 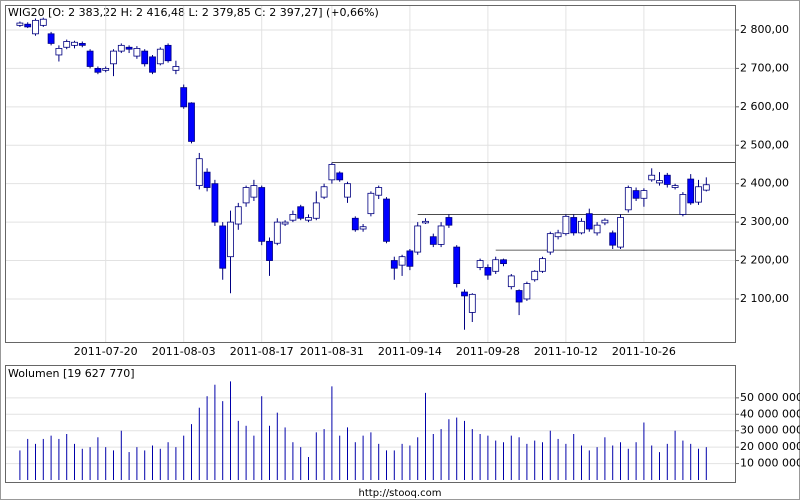 I want to click on footer: http://stooq.com, so click(x=400, y=493).